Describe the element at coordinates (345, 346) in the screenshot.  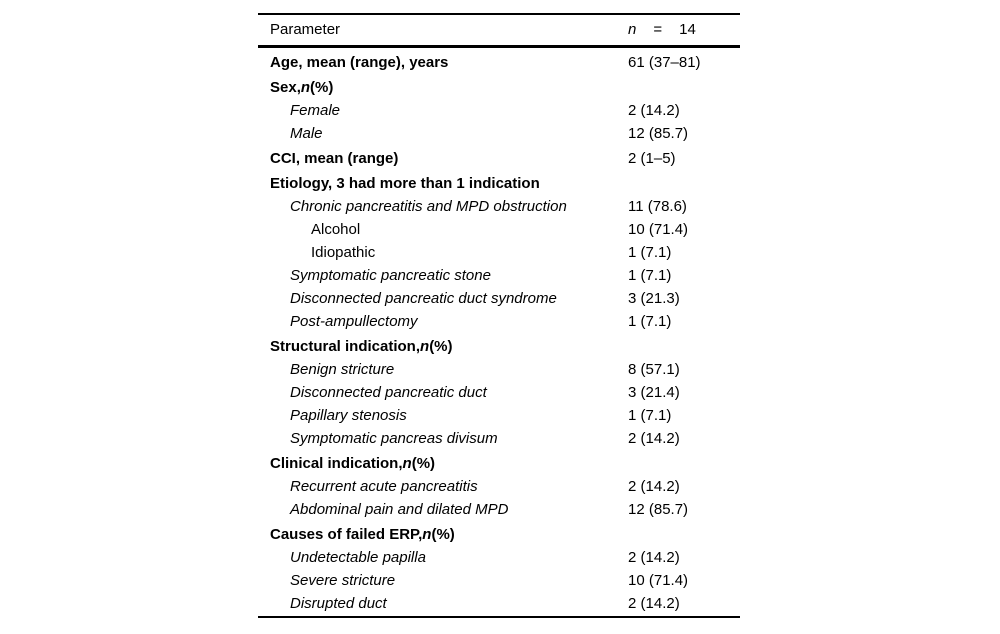
I see `row-label-text: Structural indication,` at that location.